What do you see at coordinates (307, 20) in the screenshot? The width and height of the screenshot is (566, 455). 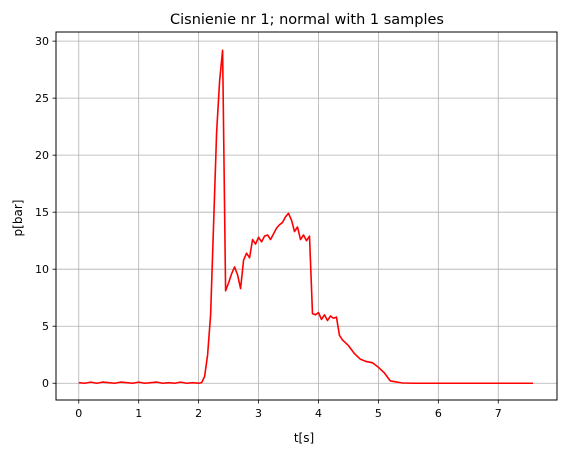 I see `chart-title: Cisnienie nr 1; normal with 1 samples` at bounding box center [307, 20].